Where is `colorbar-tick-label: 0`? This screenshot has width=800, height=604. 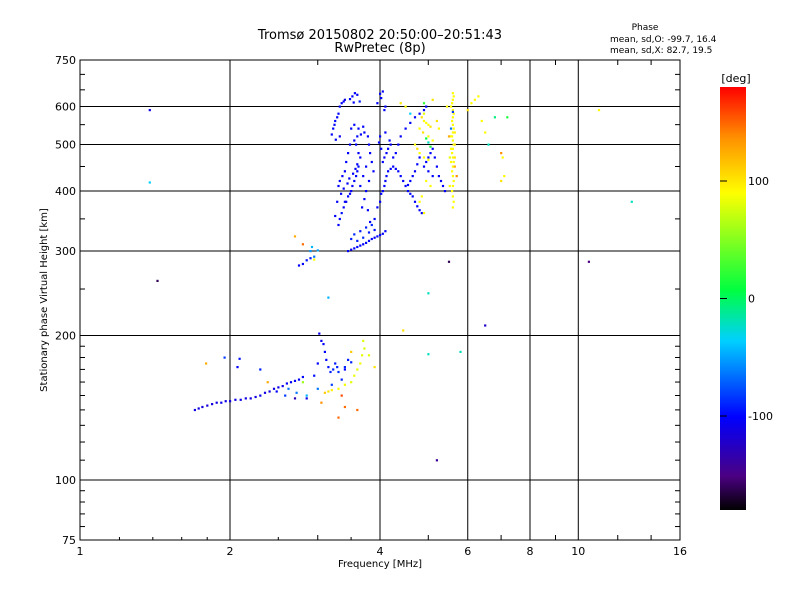
colorbar-tick-label: 0 is located at coordinates (751, 299).